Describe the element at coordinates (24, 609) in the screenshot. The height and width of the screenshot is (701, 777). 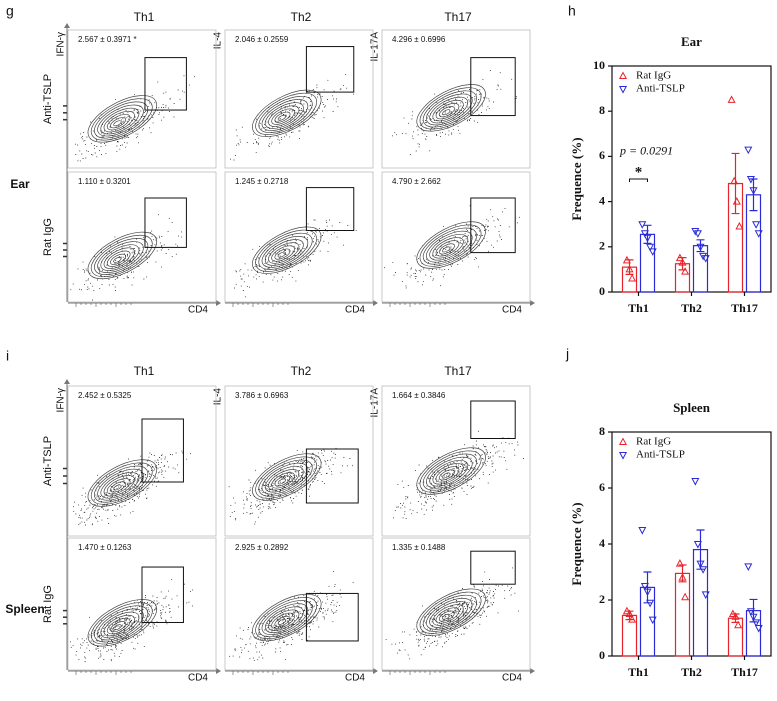
I see `tissue-label: Spleen` at that location.